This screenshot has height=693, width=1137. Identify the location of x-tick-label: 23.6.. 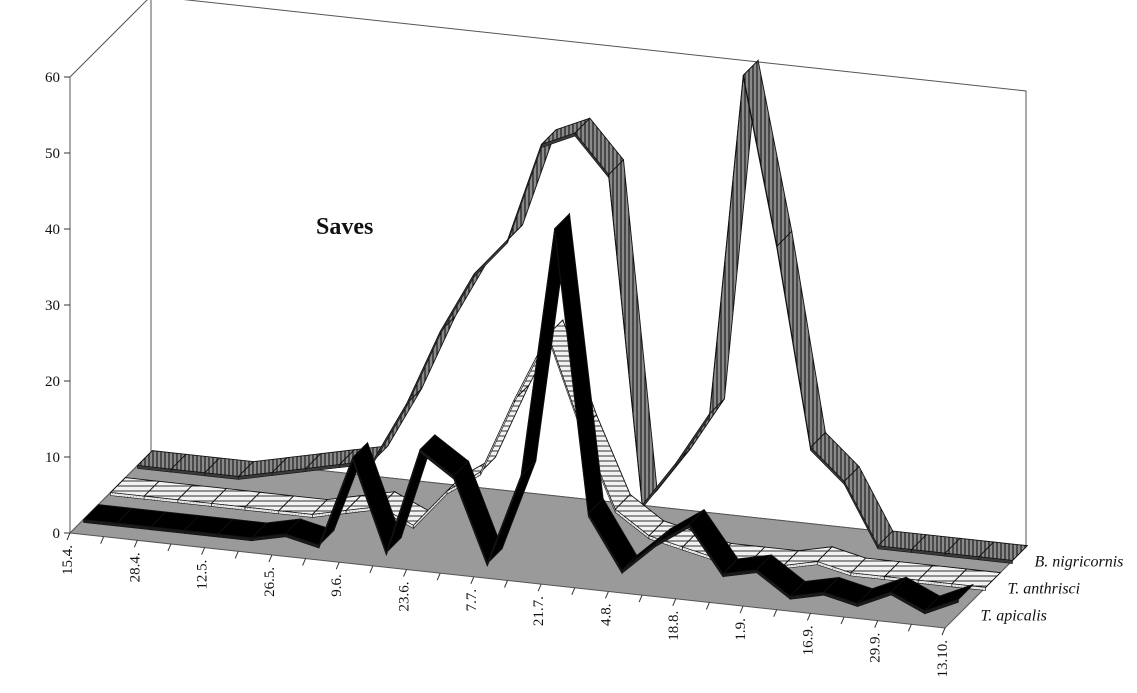
(405, 597).